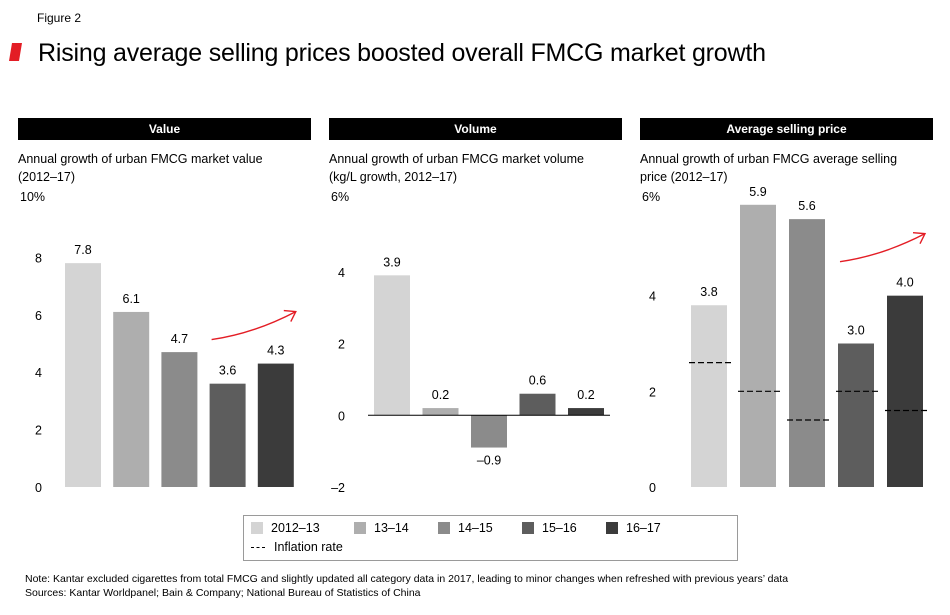 Image resolution: width=950 pixels, height=615 pixels. What do you see at coordinates (38, 258) in the screenshot?
I see `y-tick-label: 8` at bounding box center [38, 258].